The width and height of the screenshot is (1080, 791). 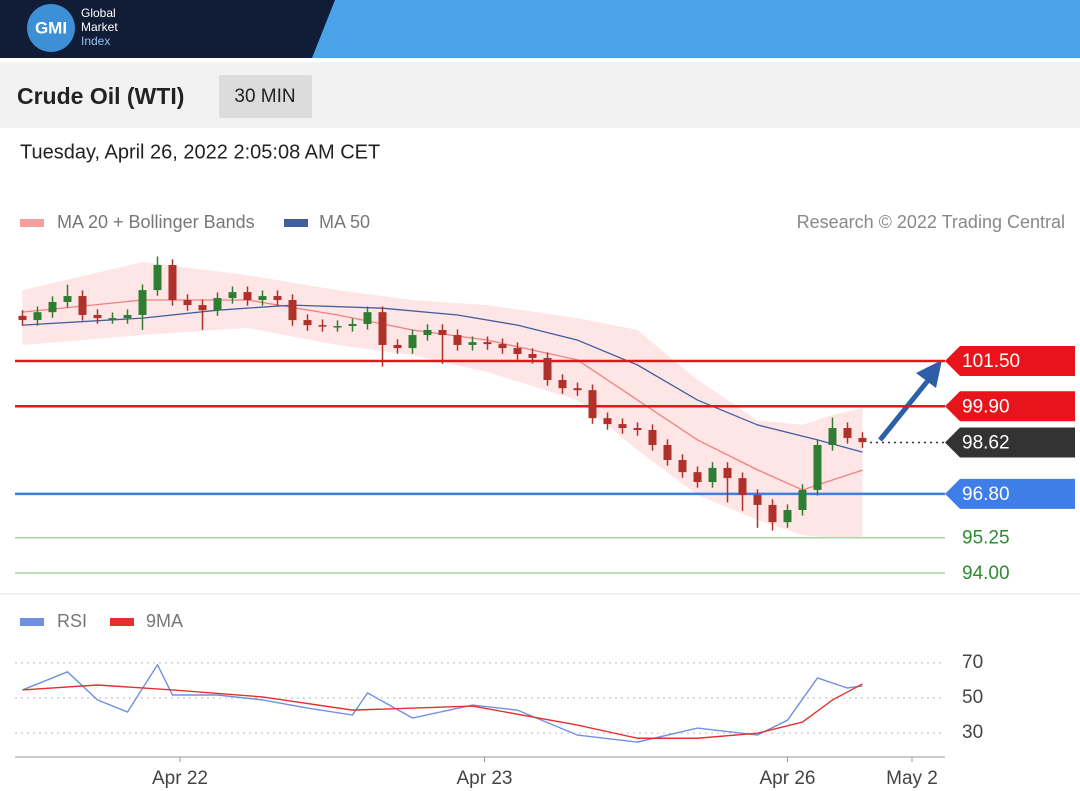 What do you see at coordinates (164, 621) in the screenshot?
I see `legend-label: 9MA` at bounding box center [164, 621].